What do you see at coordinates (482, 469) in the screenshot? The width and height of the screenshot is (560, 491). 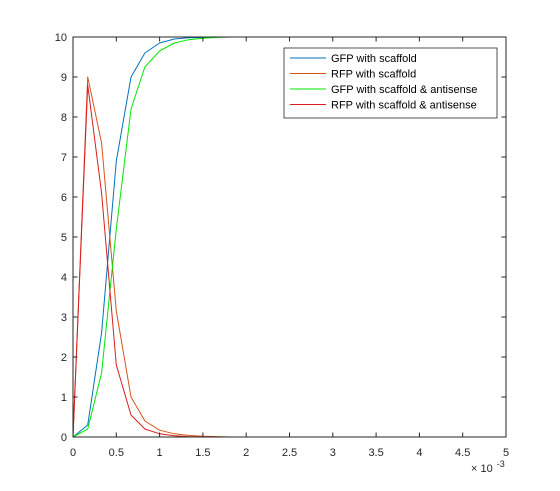 I see `x-exponent-base: × 10` at bounding box center [482, 469].